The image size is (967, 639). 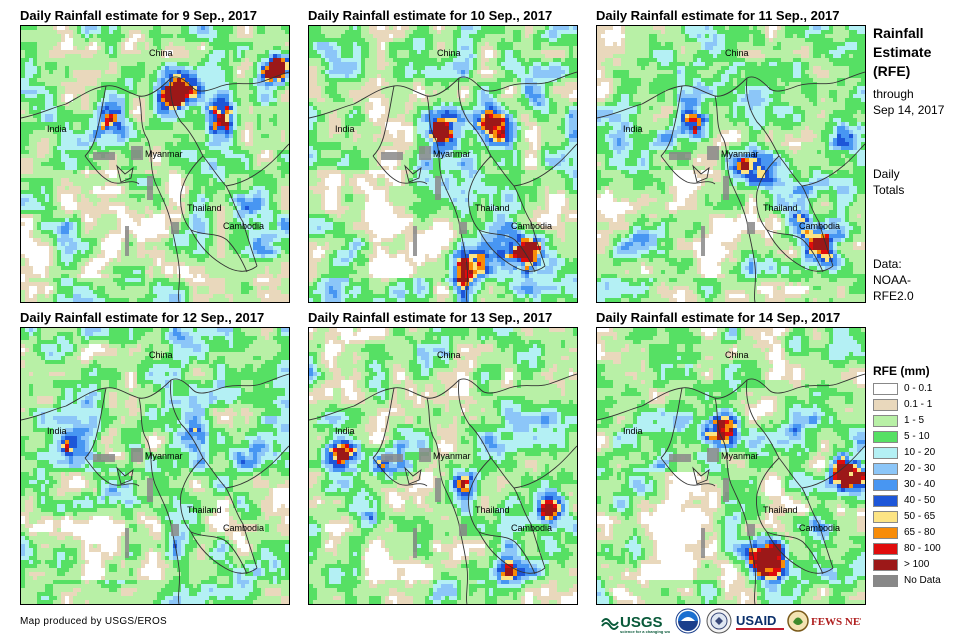 What do you see at coordinates (688, 621) in the screenshot?
I see `noaa-logo` at bounding box center [688, 621].